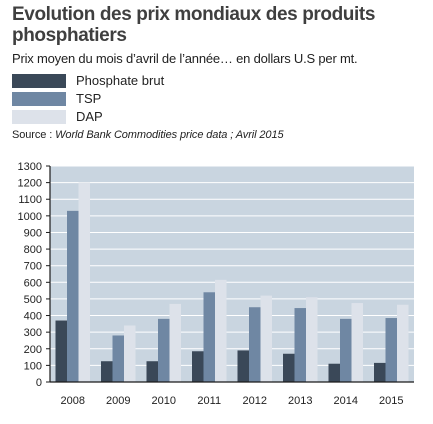  Describe the element at coordinates (300, 401) in the screenshot. I see `x-tick-label: 2013` at that location.